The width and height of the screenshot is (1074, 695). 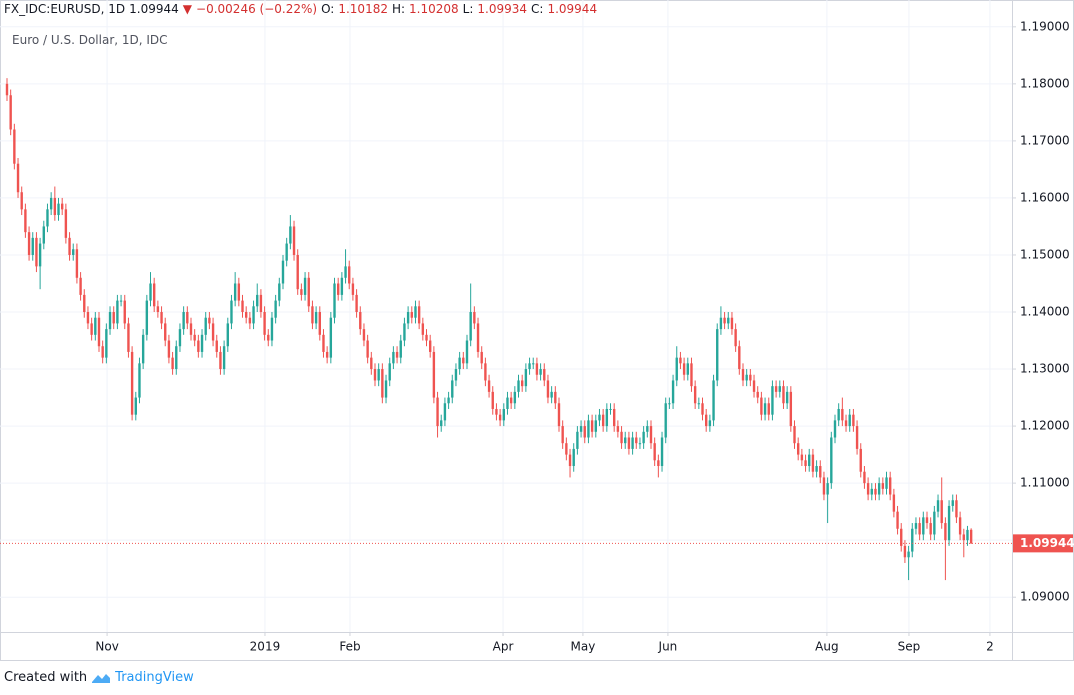 I want to click on last-price: 1.09944, so click(x=154, y=9).